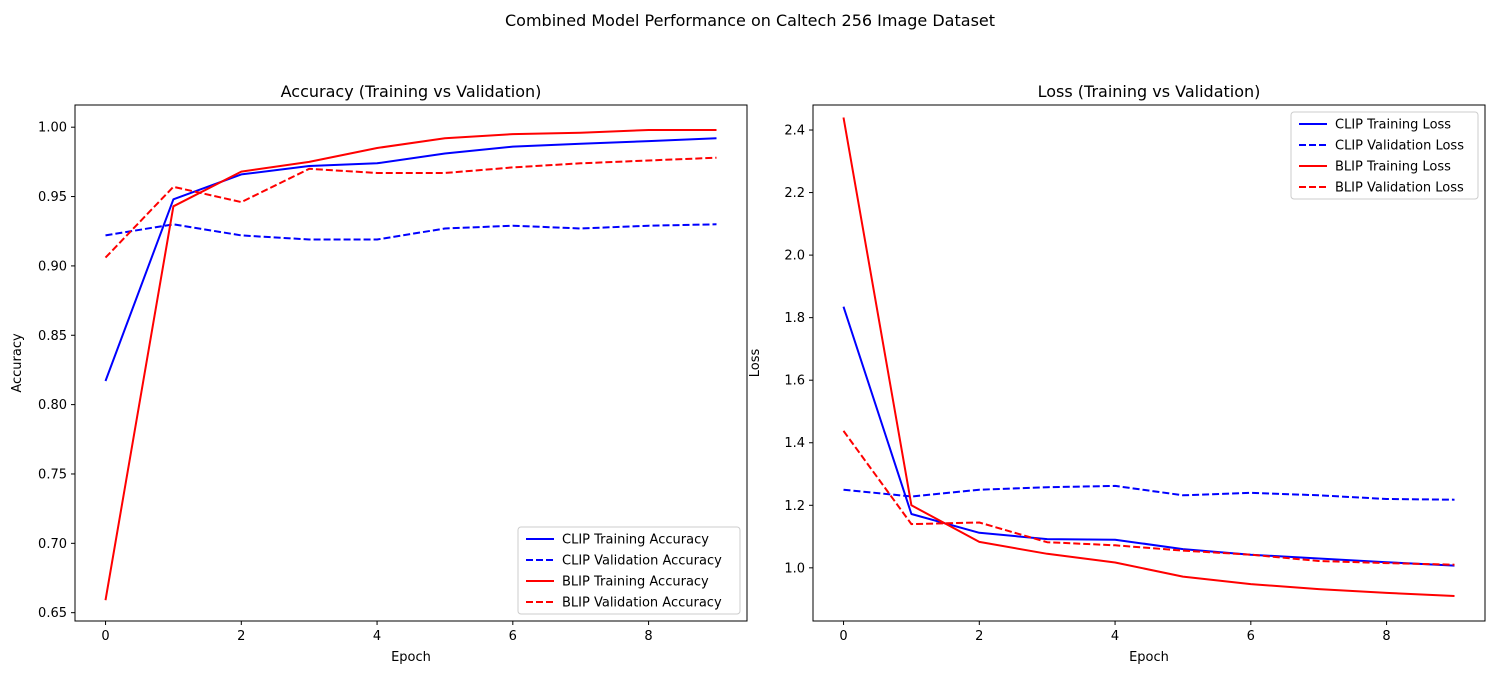 Image resolution: width=1500 pixels, height=700 pixels. Describe the element at coordinates (52, 128) in the screenshot. I see `y-tick-label: 1.00` at that location.